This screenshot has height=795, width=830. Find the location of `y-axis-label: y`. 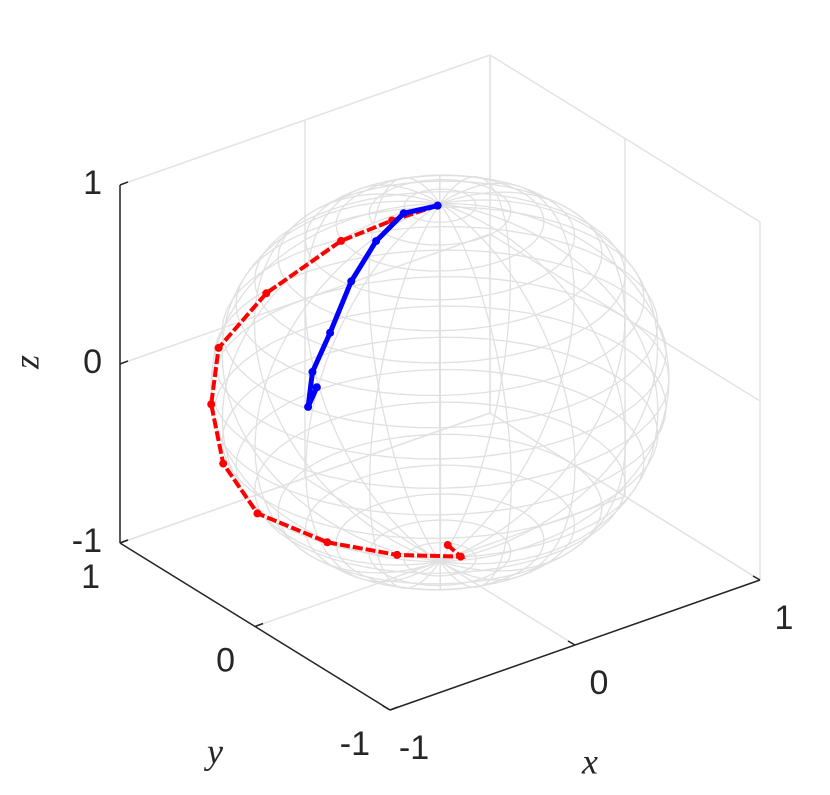

y-axis-label: y is located at coordinates (213, 751).